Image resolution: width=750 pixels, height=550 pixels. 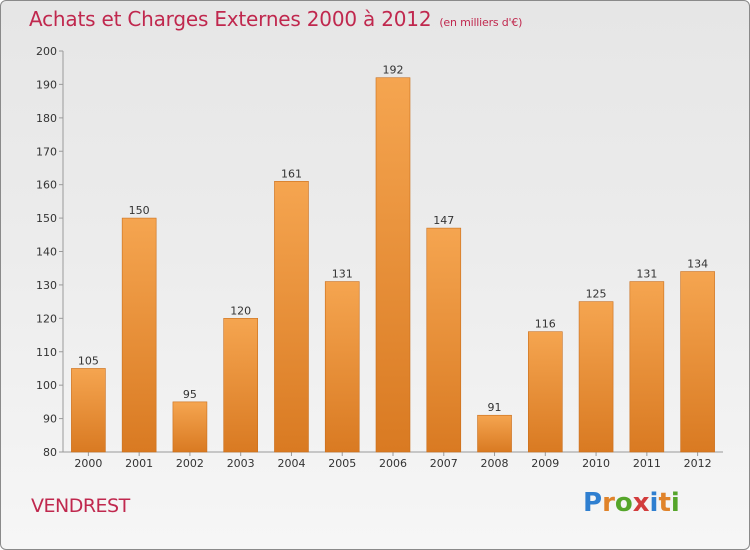 What do you see at coordinates (647, 367) in the screenshot?
I see `bar-2011` at bounding box center [647, 367].